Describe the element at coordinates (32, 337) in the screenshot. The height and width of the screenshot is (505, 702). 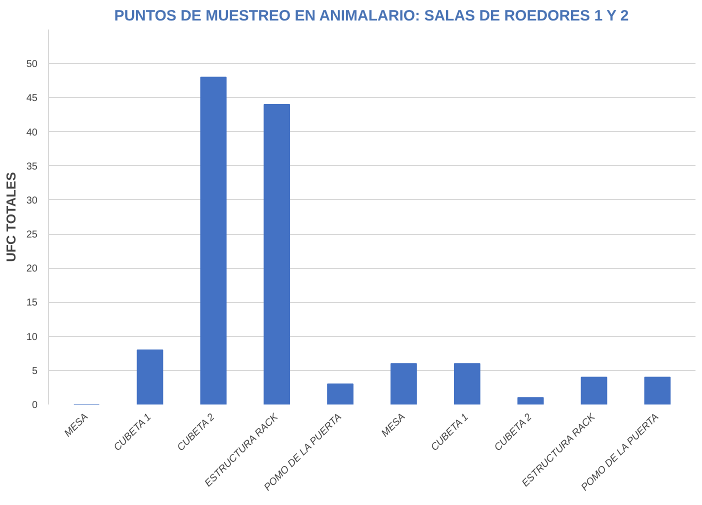
I see `y-tick-label: 10` at that location.